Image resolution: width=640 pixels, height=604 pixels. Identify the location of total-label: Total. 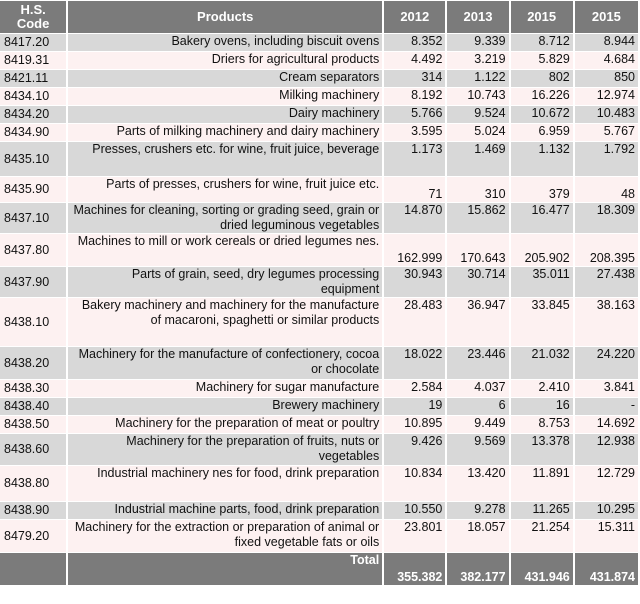
(225, 569).